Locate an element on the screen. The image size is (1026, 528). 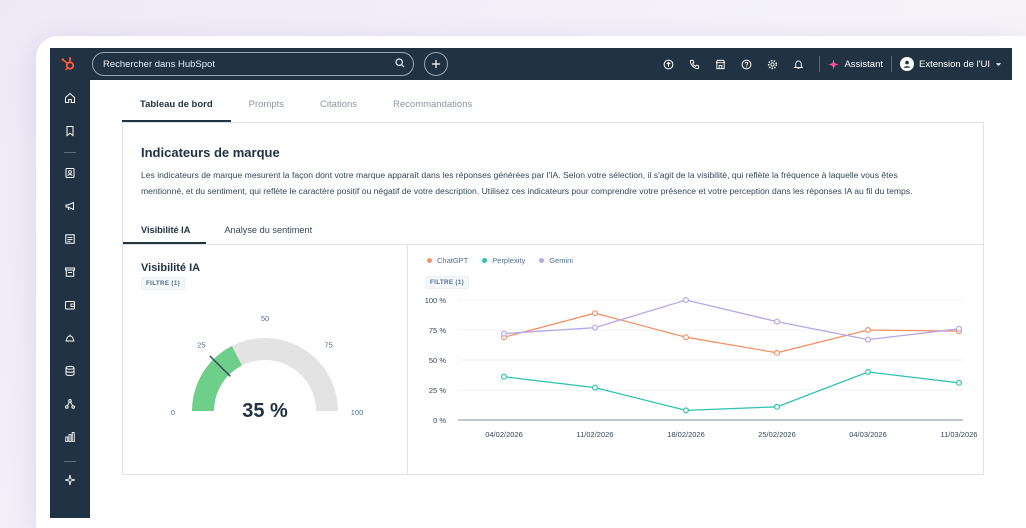
legend-item-chatgpt: ChatGPT is located at coordinates (447, 260).